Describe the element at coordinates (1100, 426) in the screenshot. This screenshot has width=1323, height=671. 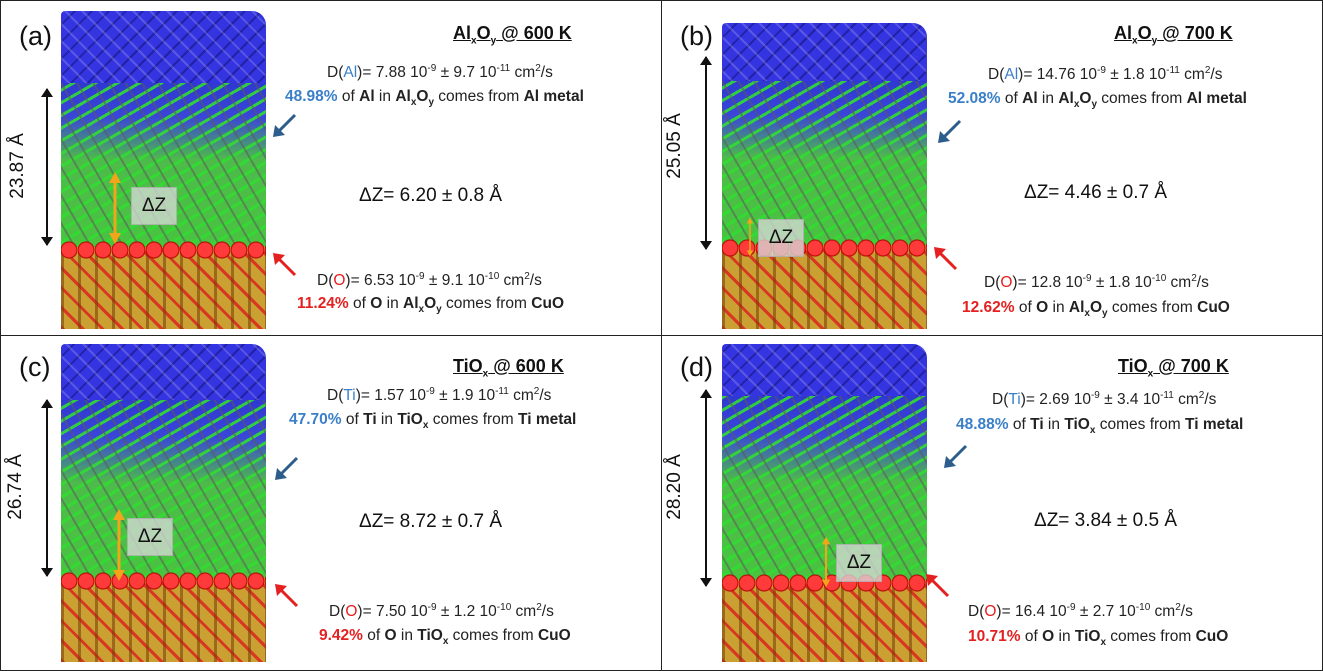
I see `metal-fraction: 48.88% of Ti in TiOx comes from Ti metal` at that location.